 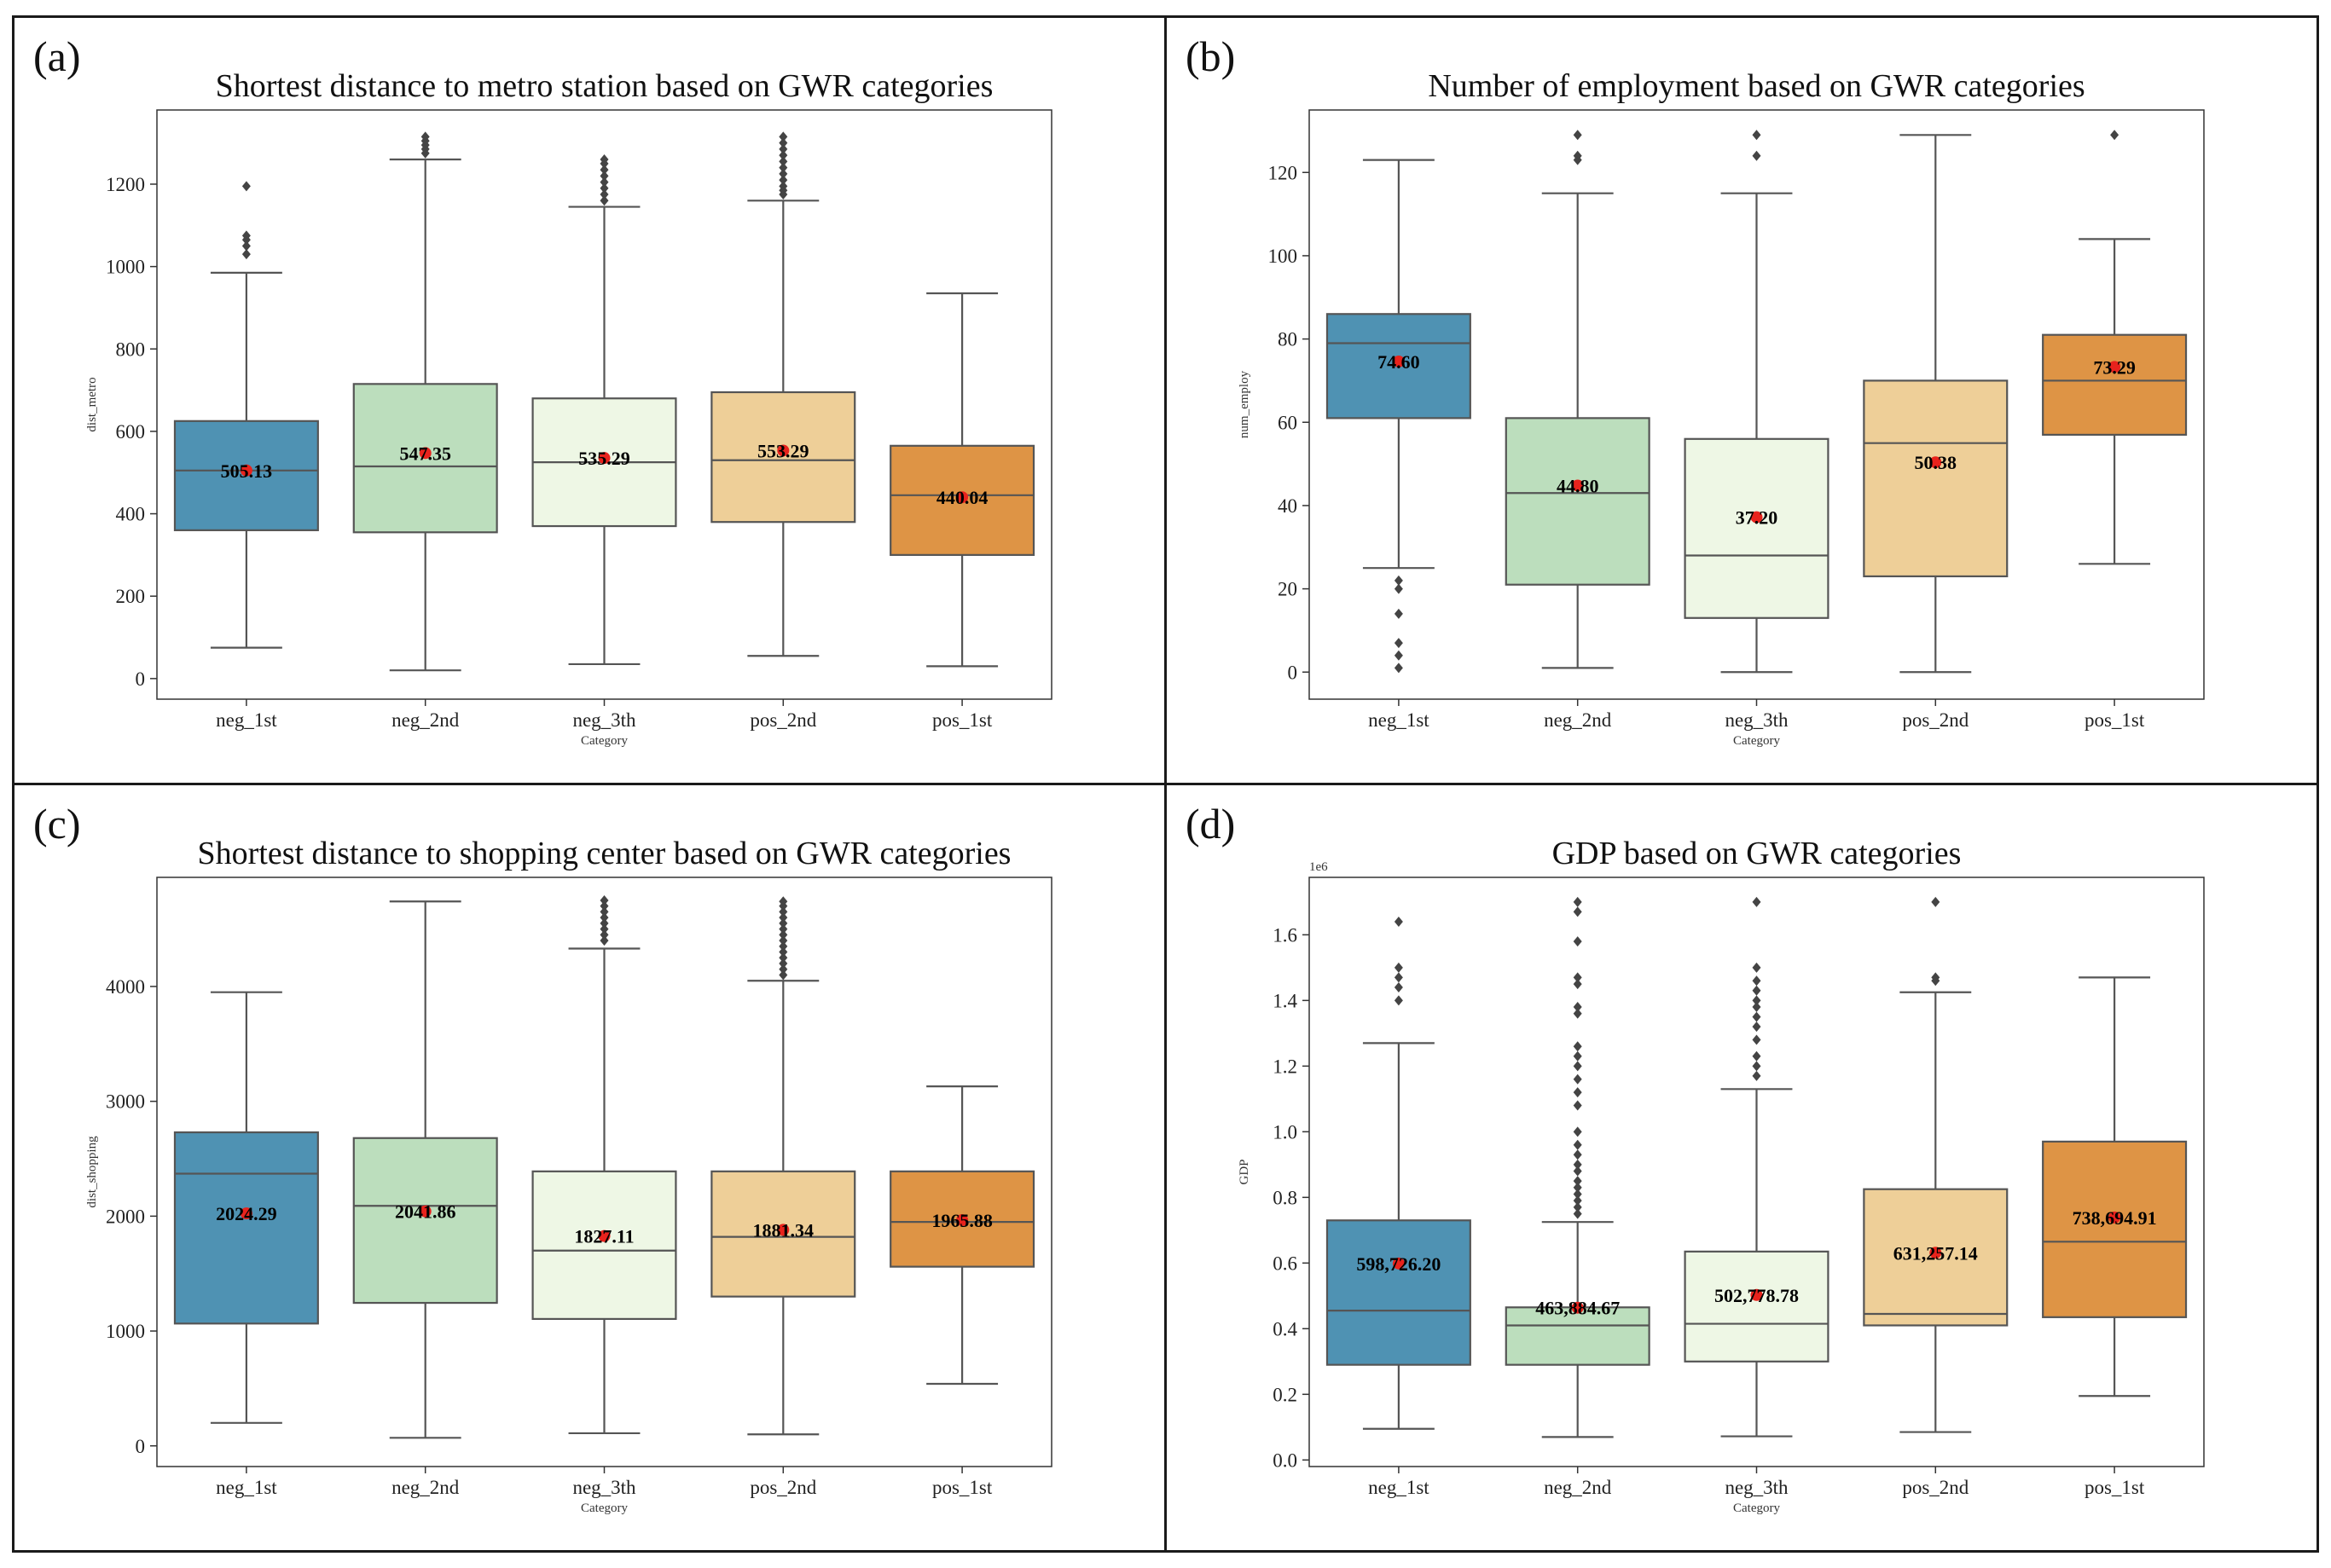 What do you see at coordinates (1244, 1171) in the screenshot?
I see `y-axis-label: GDP` at bounding box center [1244, 1171].